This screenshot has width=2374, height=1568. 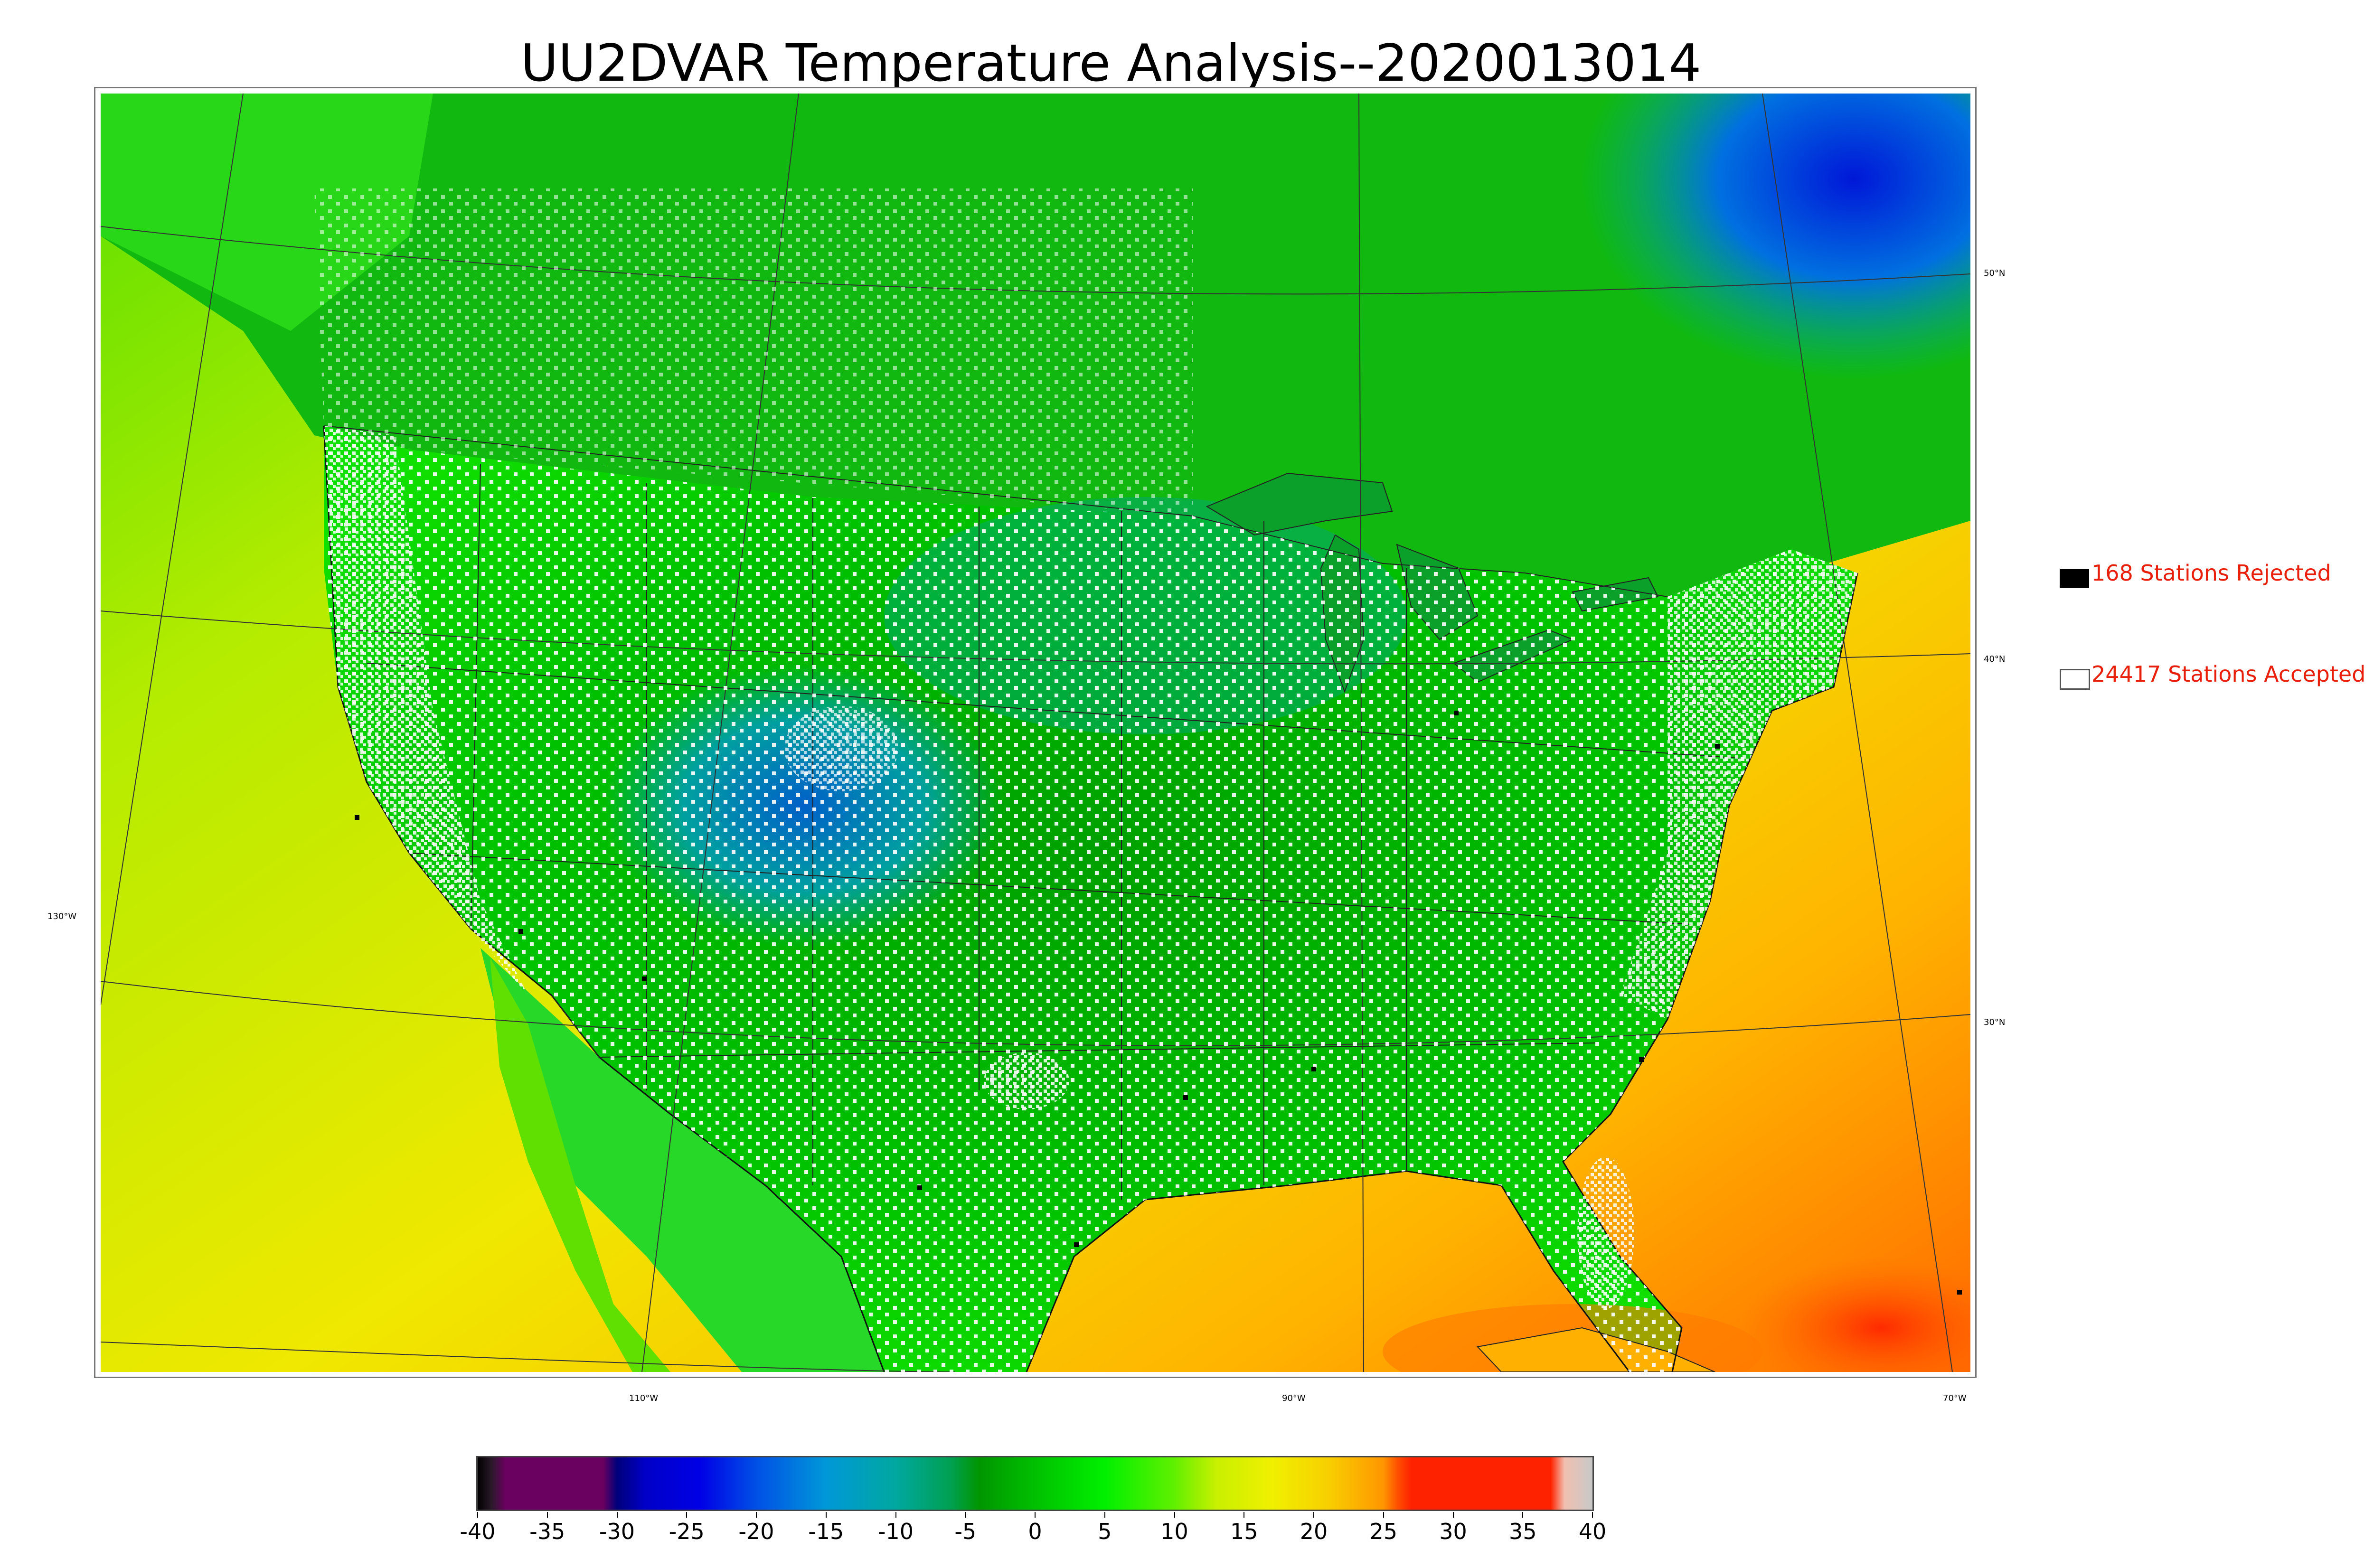 I want to click on colorbar-tick-label: 35, so click(x=1522, y=1531).